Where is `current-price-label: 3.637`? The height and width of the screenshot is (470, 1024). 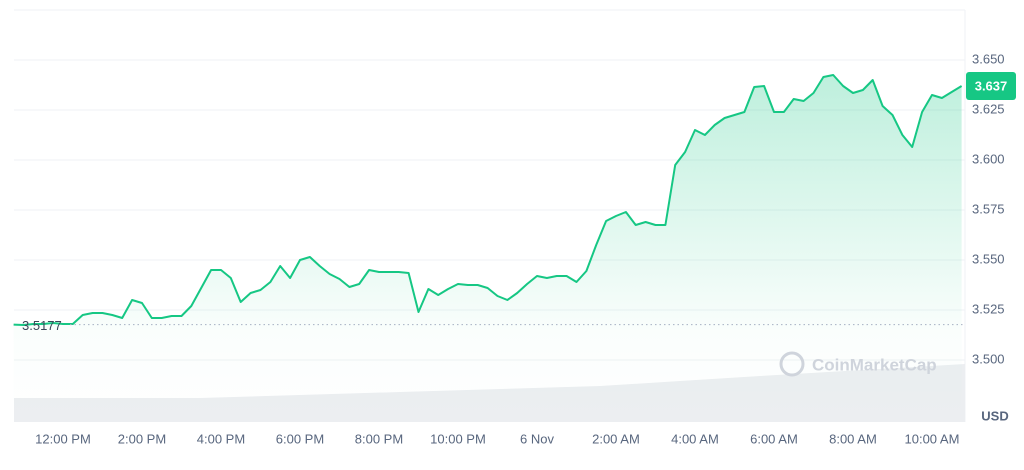
current-price-label: 3.637 is located at coordinates (991, 85).